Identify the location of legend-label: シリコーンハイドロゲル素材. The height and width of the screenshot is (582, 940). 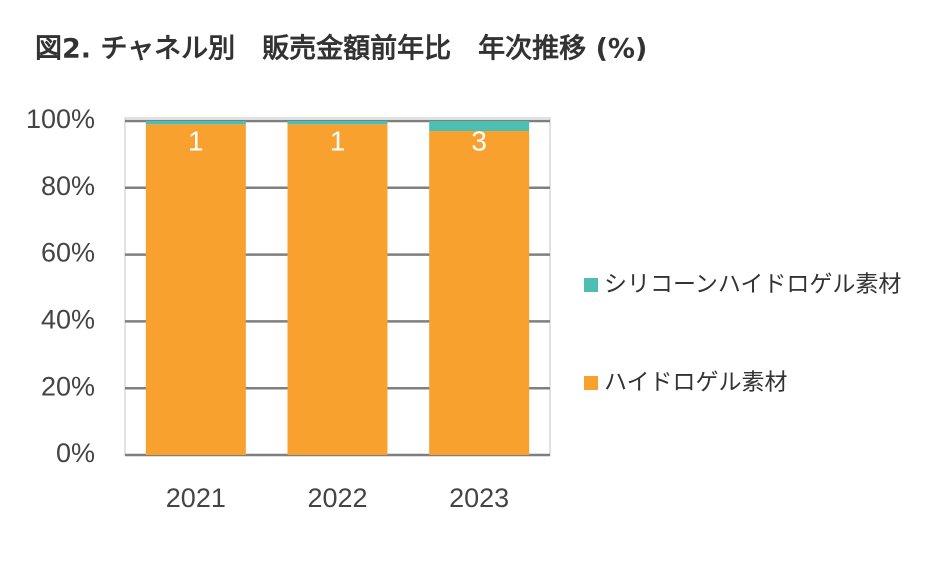
(752, 285).